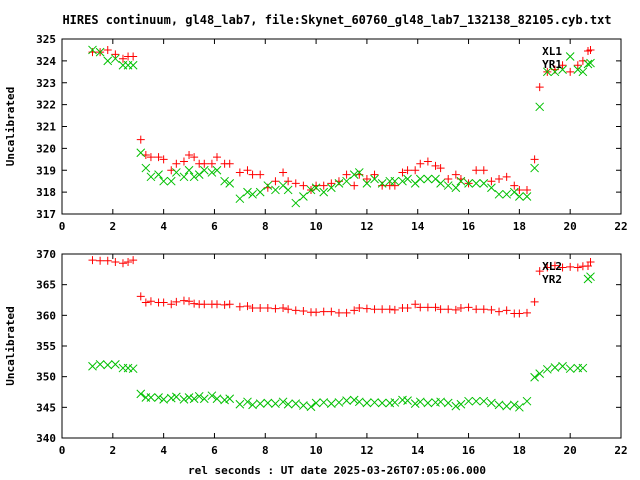  What do you see at coordinates (46, 127) in the screenshot?
I see `y-tick-label: 321` at bounding box center [46, 127].